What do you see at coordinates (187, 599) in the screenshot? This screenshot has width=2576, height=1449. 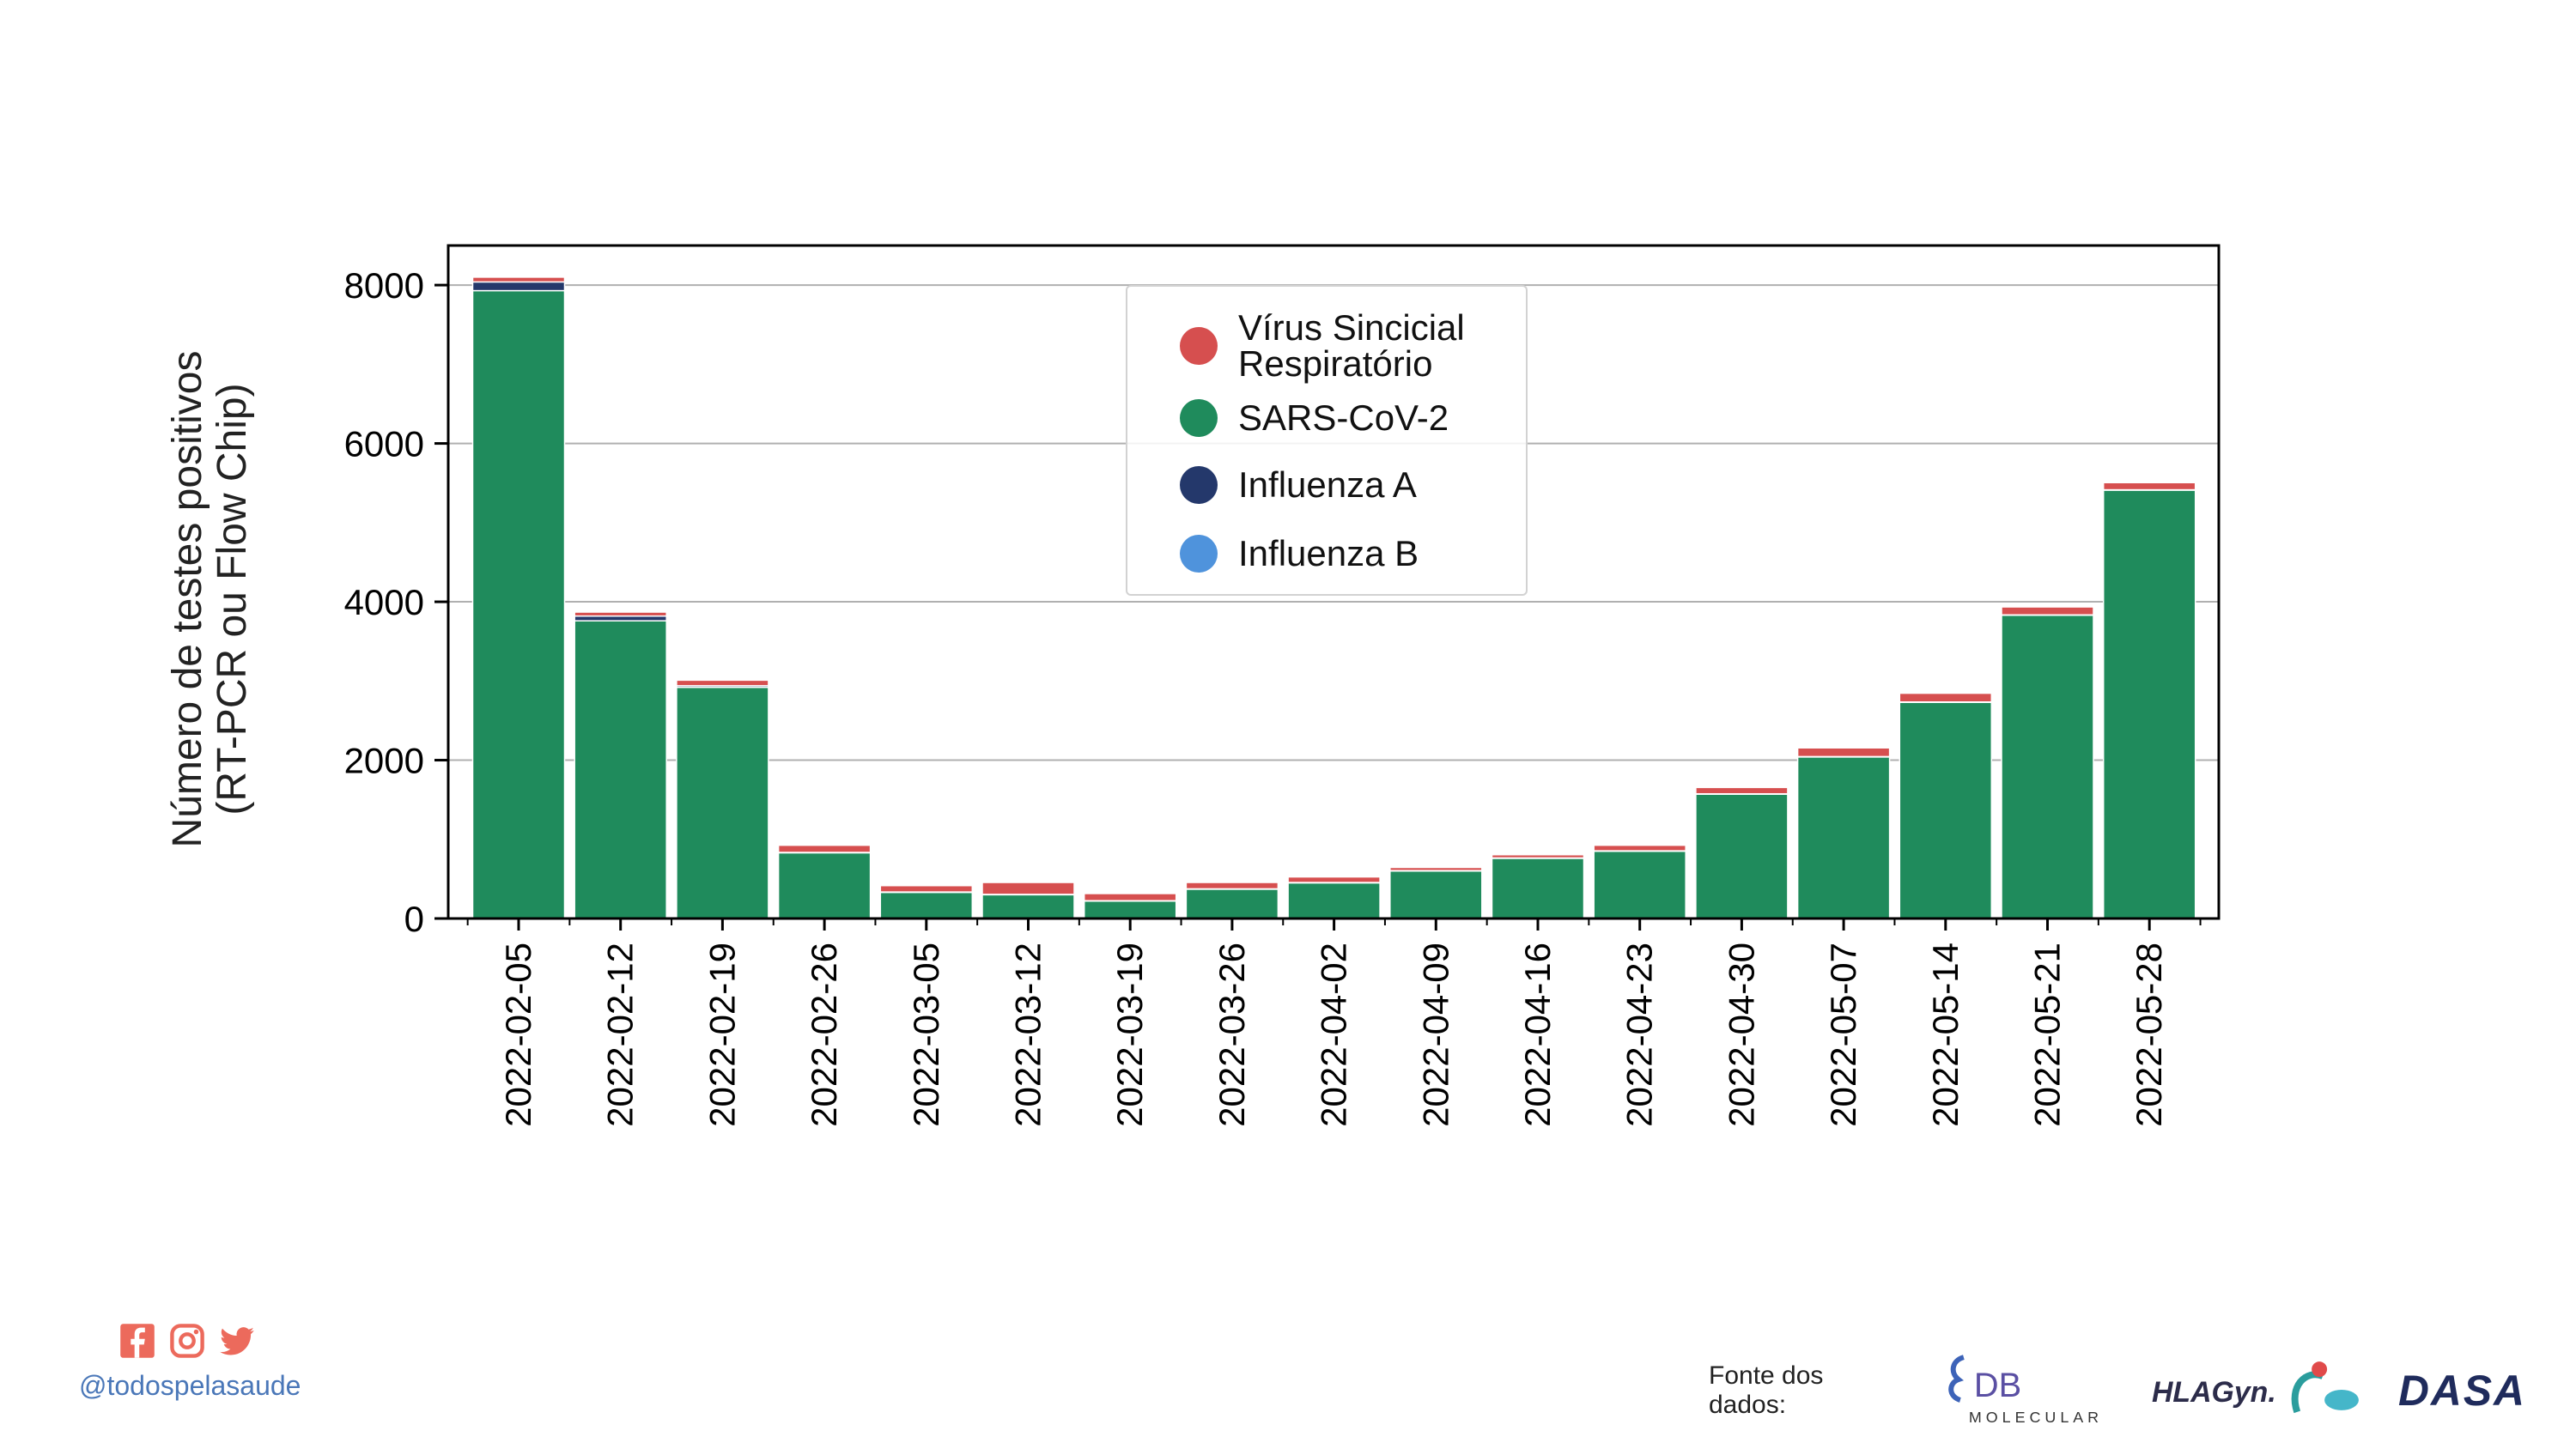 I see `y-axis-label-line: Número de testes positivos` at bounding box center [187, 599].